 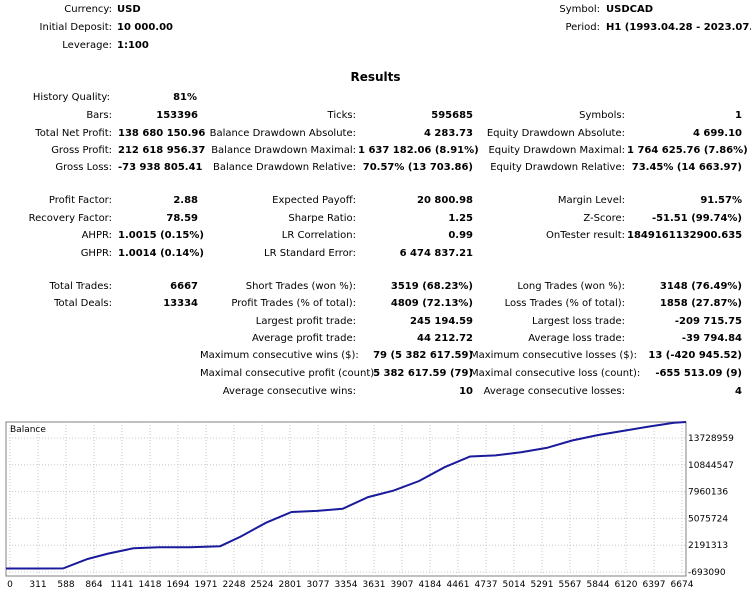 I want to click on stat-value: 3148 (76.49%), so click(x=700, y=286).